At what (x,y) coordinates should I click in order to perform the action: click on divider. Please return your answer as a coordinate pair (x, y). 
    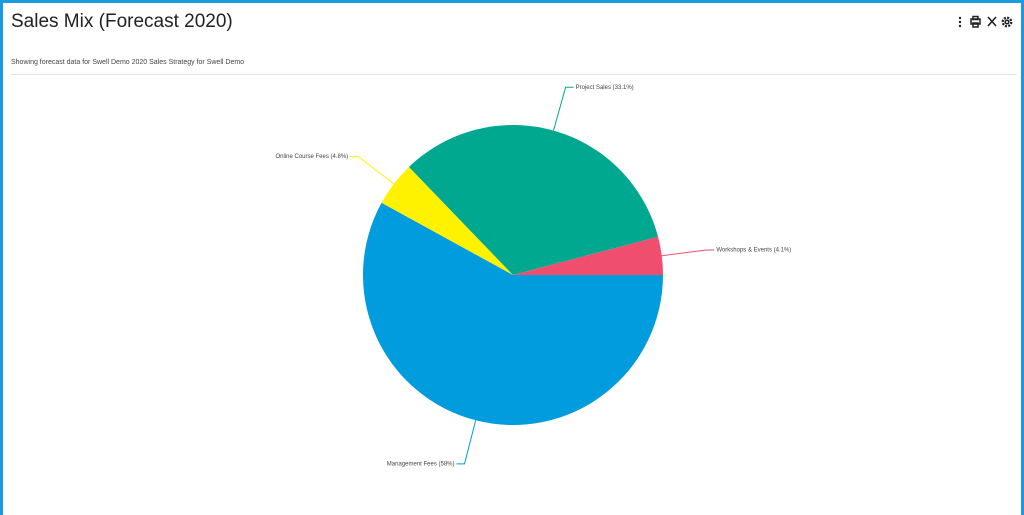
    Looking at the image, I should click on (514, 74).